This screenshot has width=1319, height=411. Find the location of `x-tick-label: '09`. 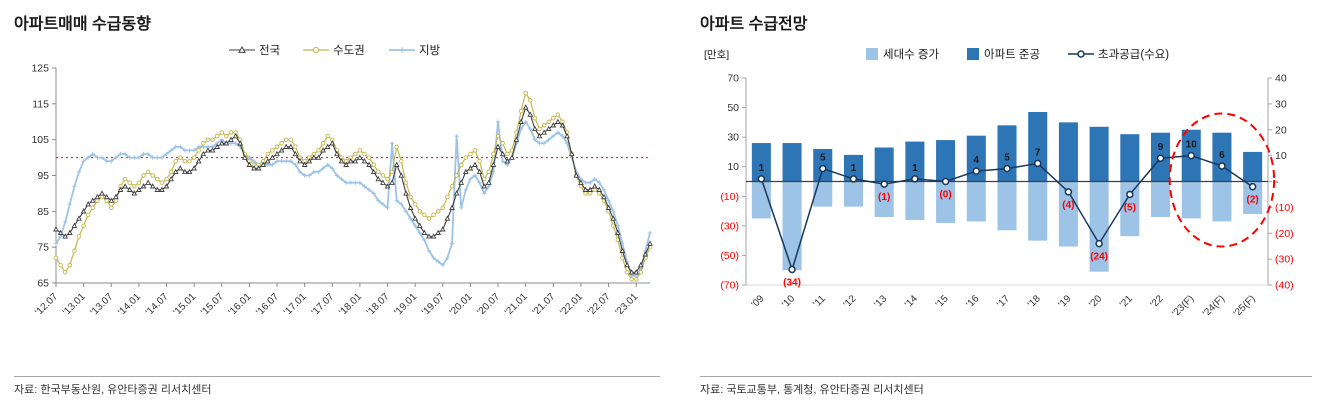

x-tick-label: '09 is located at coordinates (757, 301).